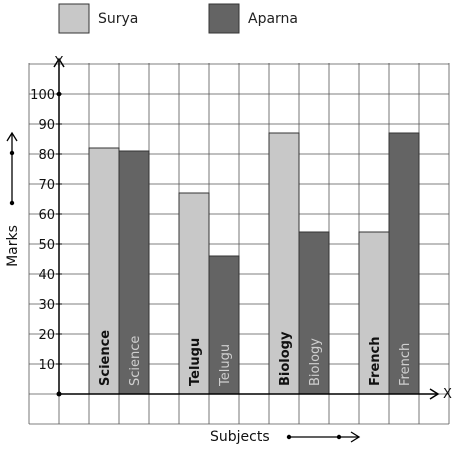 This screenshot has width=457, height=450. I want to click on y-tick-label: 80, so click(46, 155).